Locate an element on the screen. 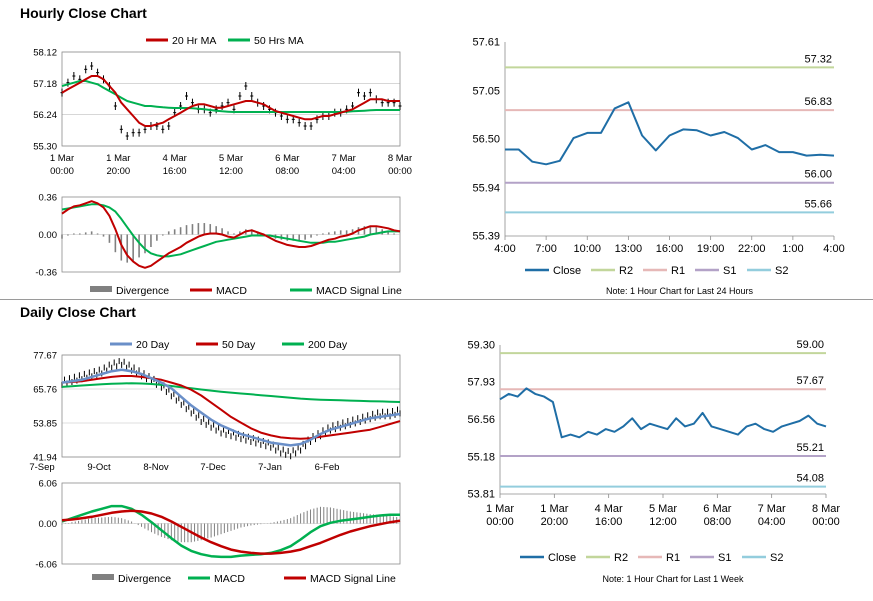 This screenshot has width=873, height=601. hourly-levels-x-tick-label: 4:00 is located at coordinates (504, 249).